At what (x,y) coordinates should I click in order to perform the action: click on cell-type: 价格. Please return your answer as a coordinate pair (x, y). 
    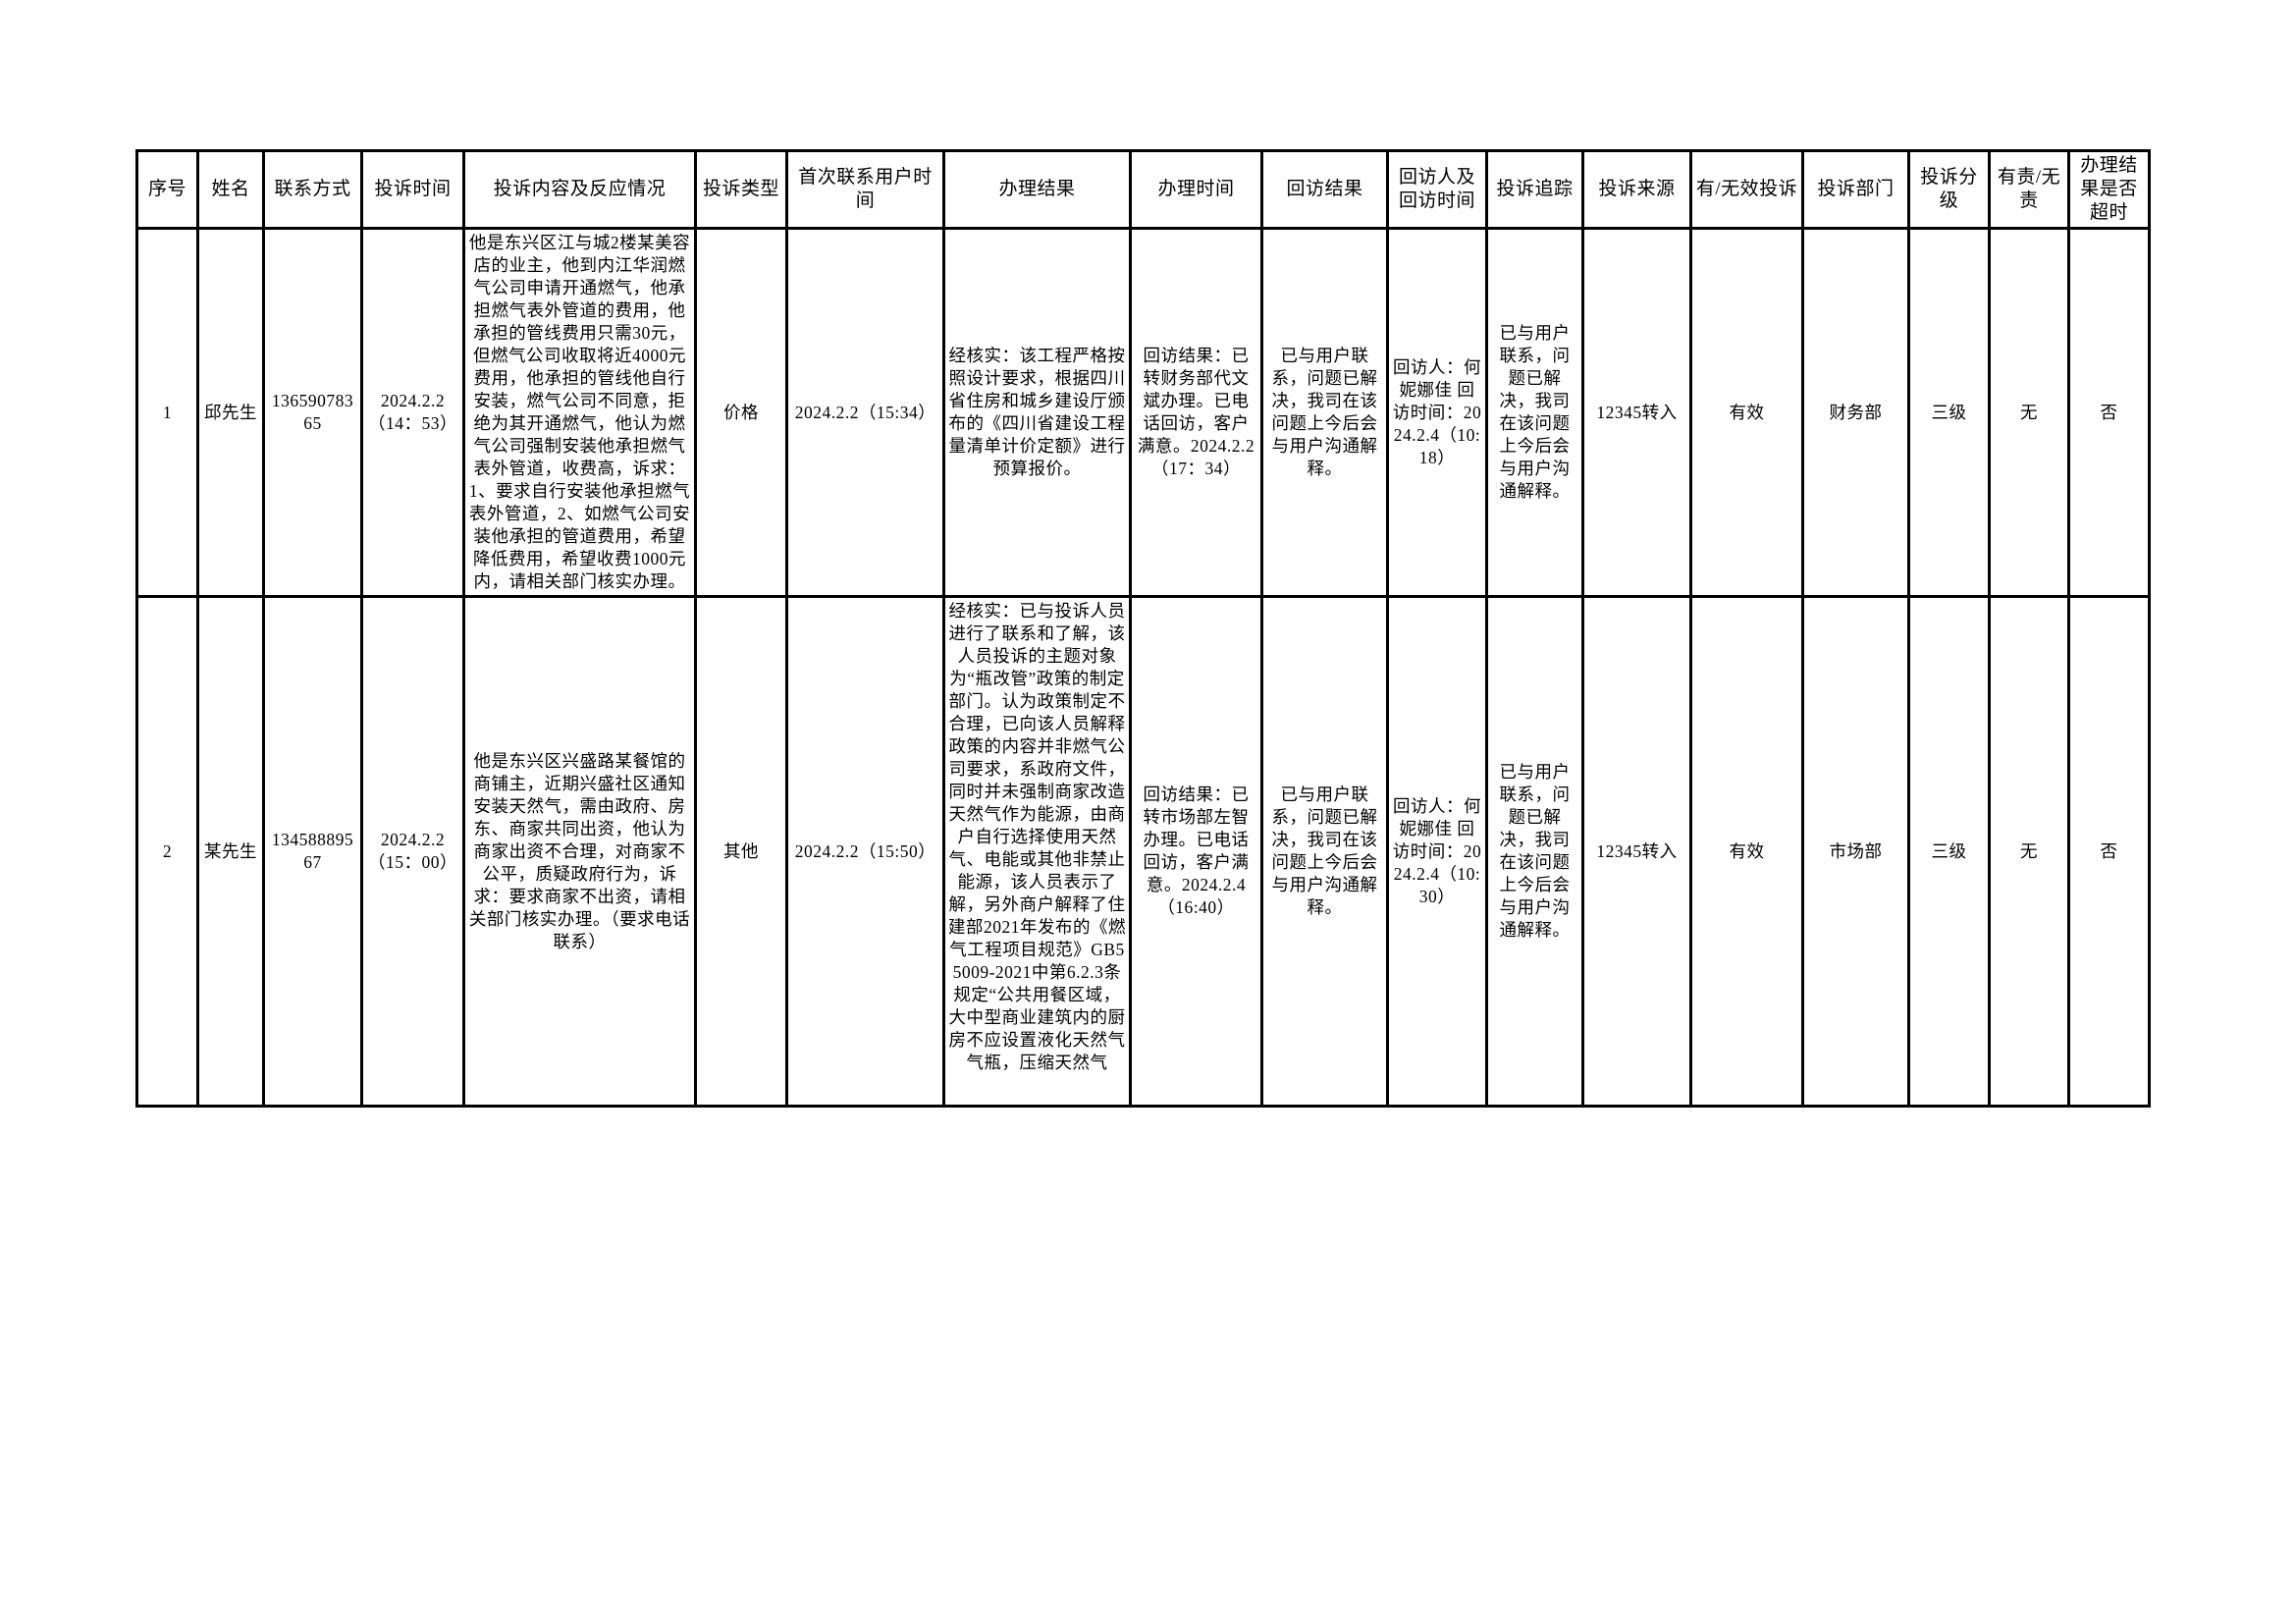
    Looking at the image, I should click on (741, 412).